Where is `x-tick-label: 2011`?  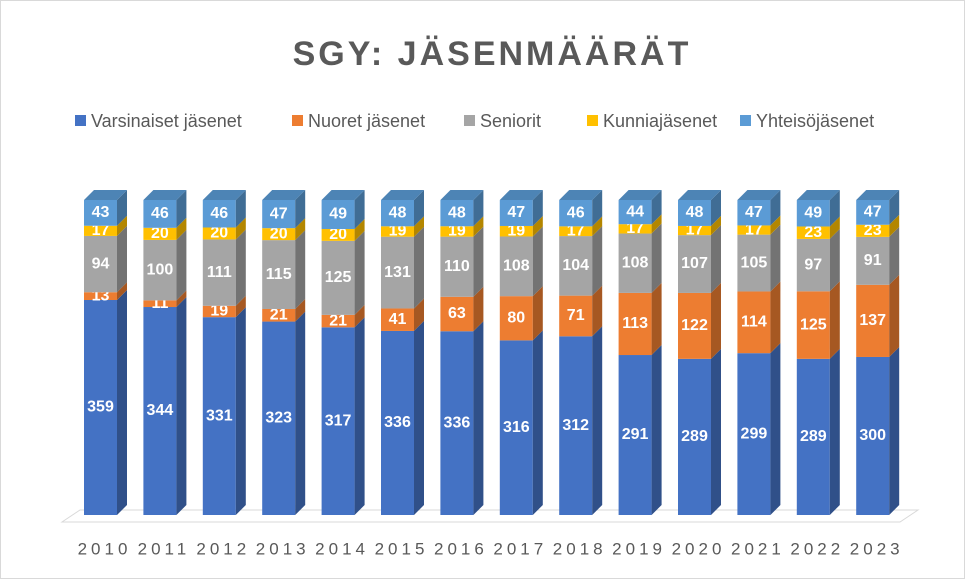
x-tick-label: 2011 is located at coordinates (164, 548).